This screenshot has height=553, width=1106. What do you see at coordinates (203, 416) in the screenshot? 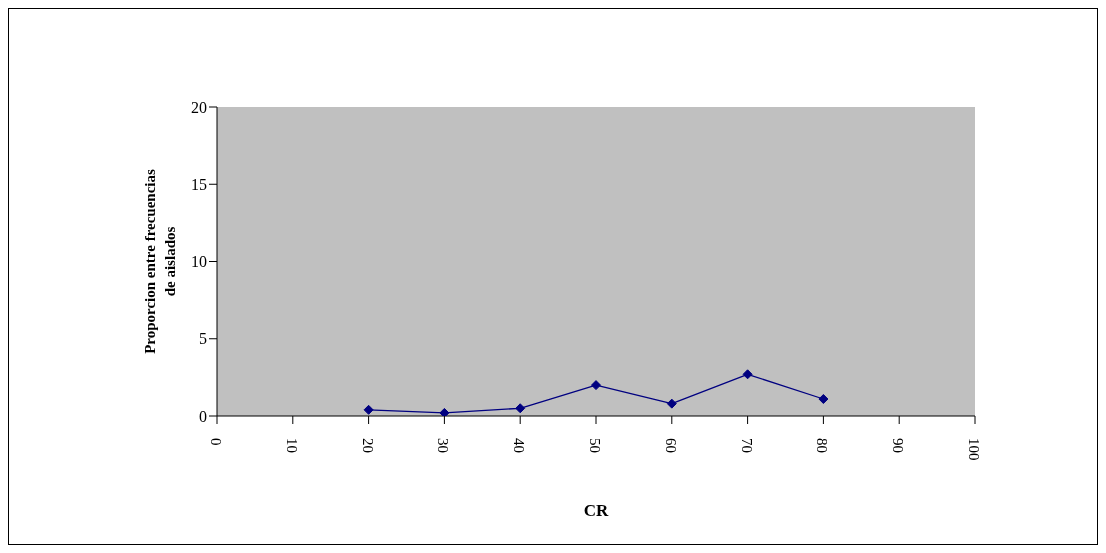
I see `y-tick-label: 0` at bounding box center [203, 416].